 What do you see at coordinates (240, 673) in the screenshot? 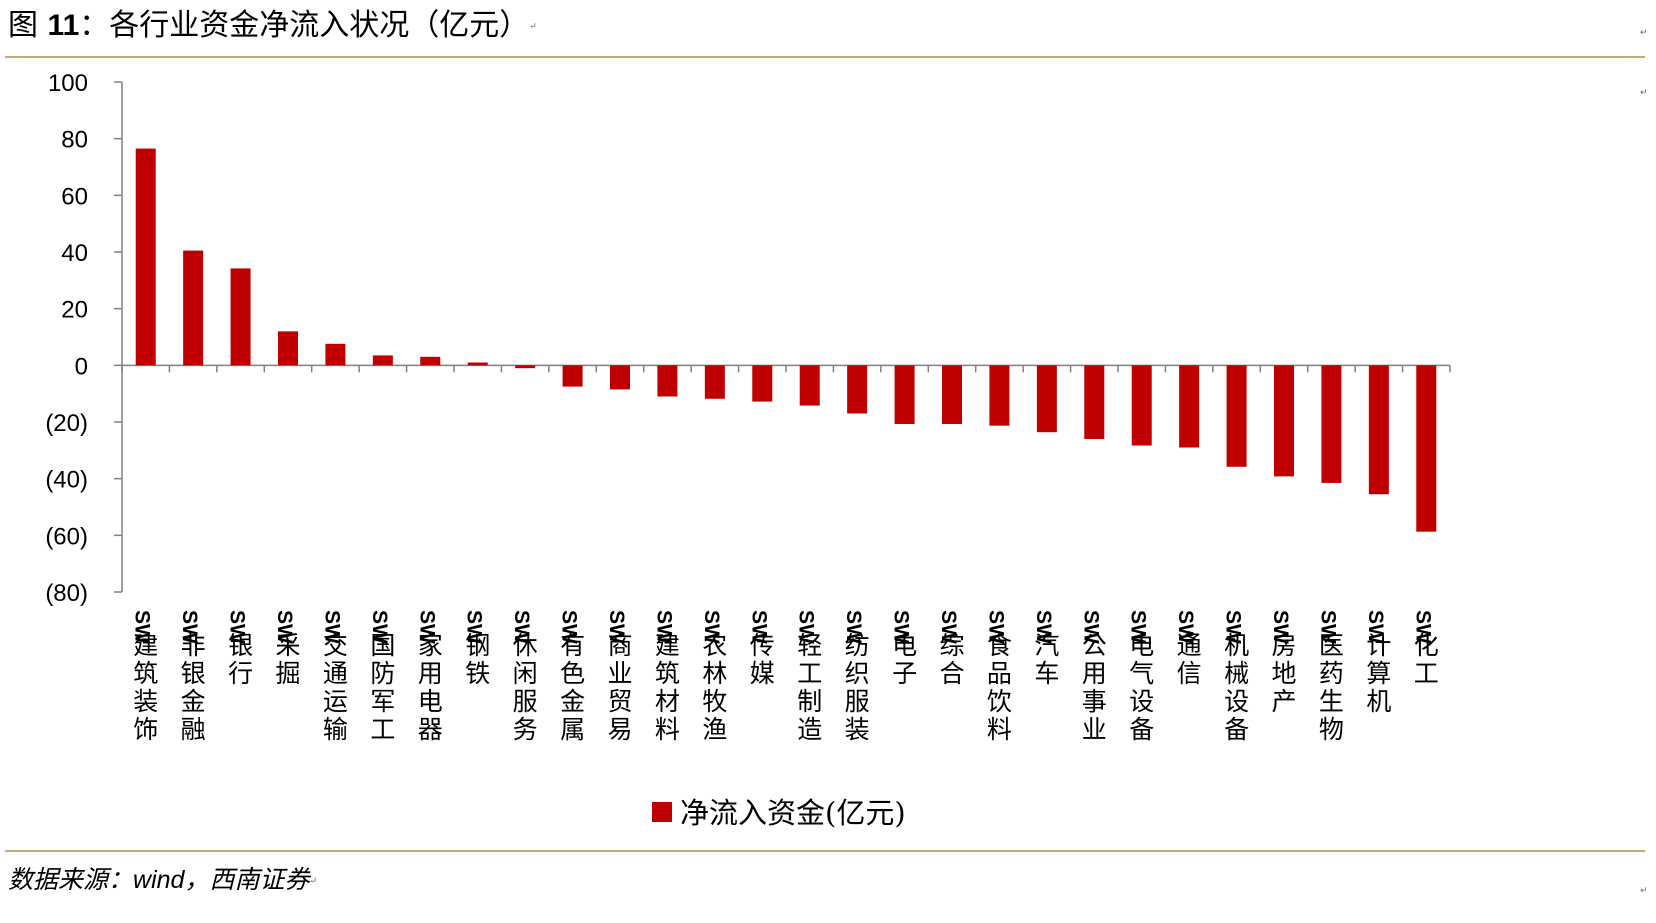
I see `x-category-char: 行` at bounding box center [240, 673].